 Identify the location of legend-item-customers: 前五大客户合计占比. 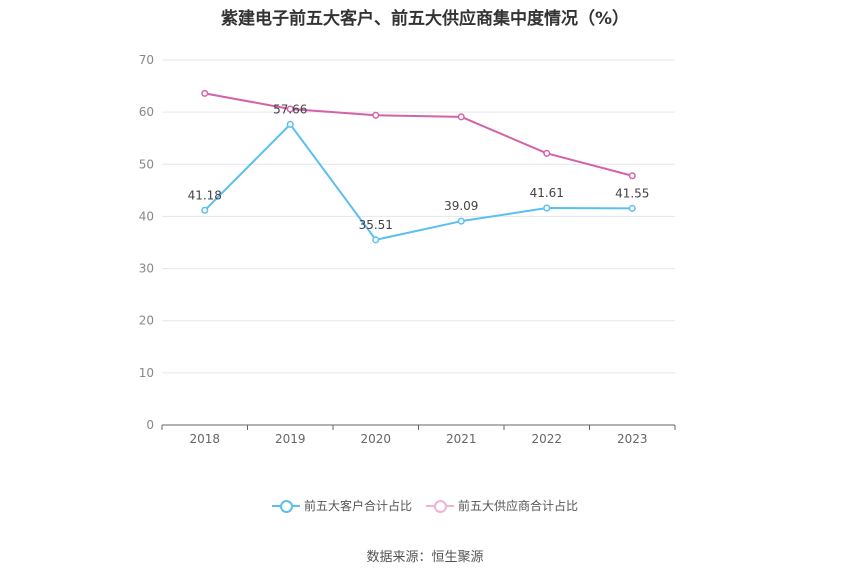
(341, 505).